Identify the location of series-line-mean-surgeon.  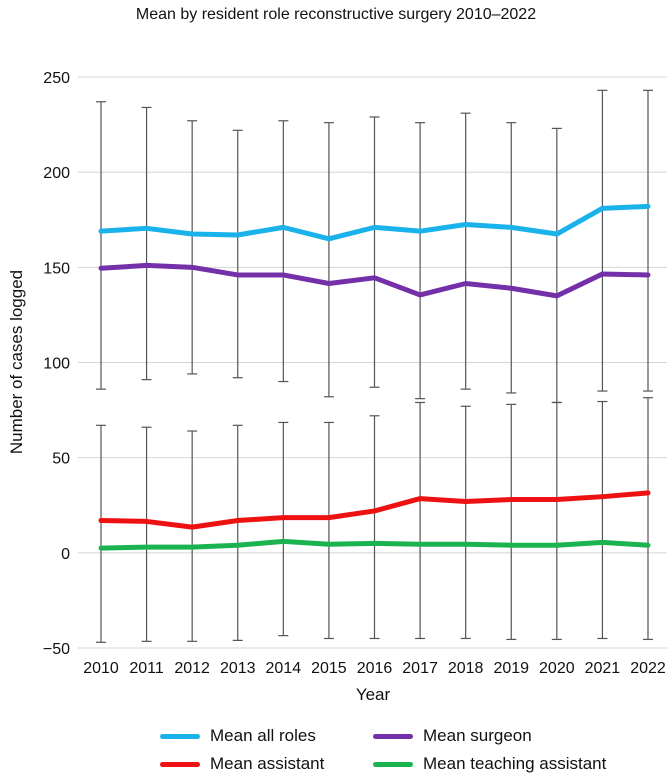
(374, 280).